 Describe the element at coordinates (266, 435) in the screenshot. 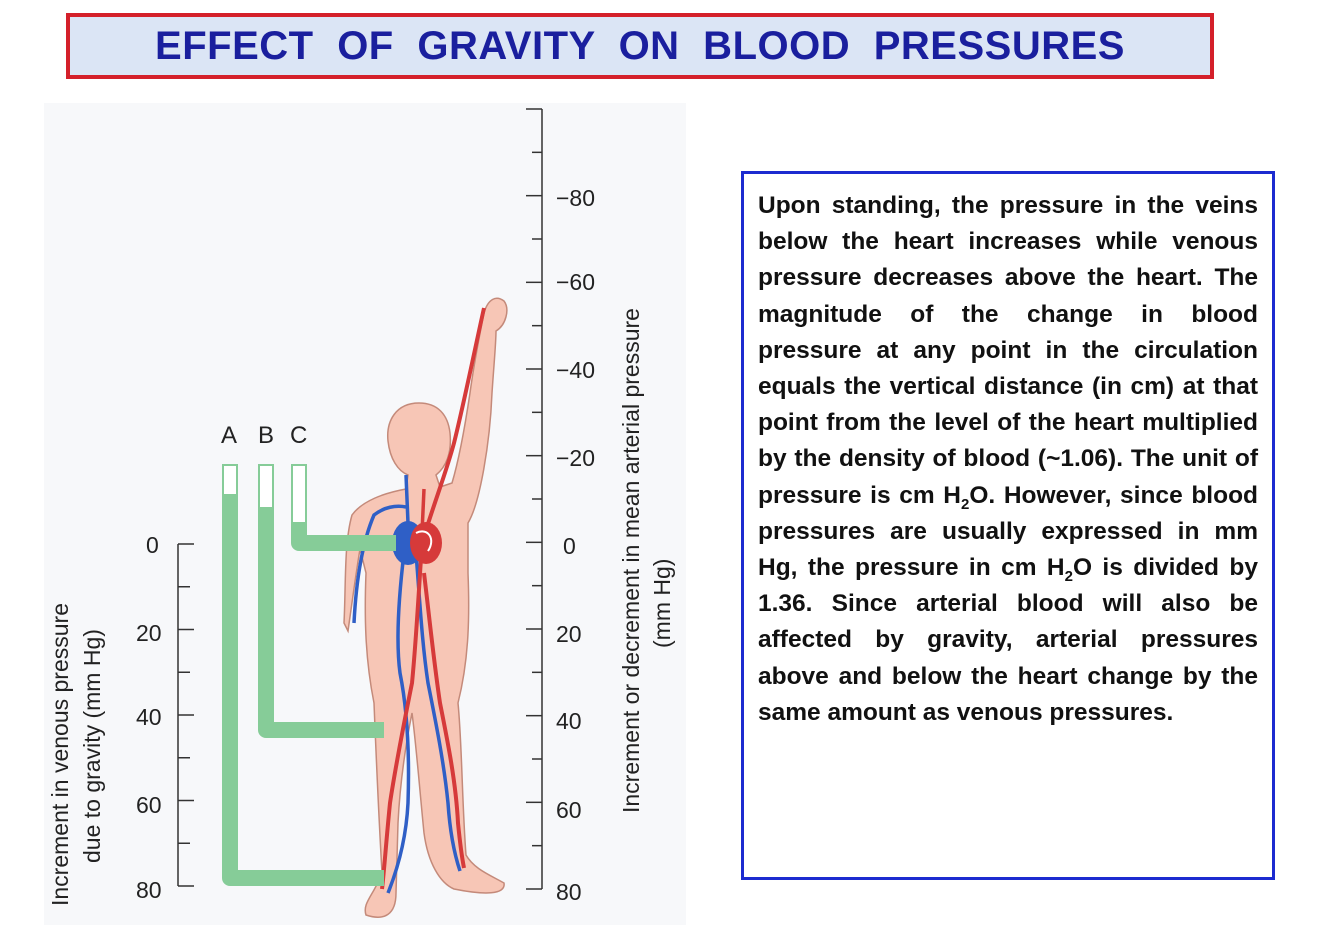

I see `tube-label-b: B` at that location.